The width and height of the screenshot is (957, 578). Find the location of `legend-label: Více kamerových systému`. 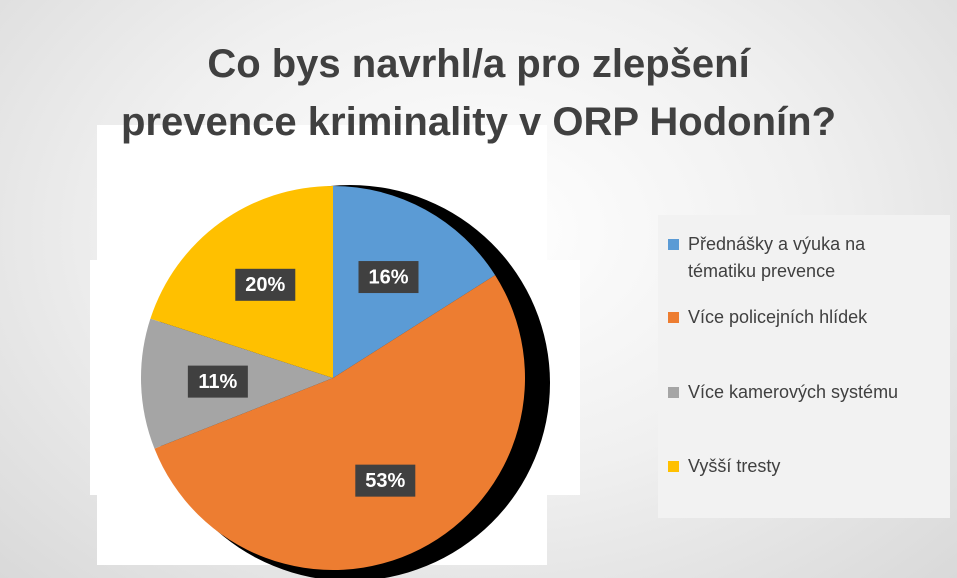

legend-label: Více kamerových systému is located at coordinates (793, 392).